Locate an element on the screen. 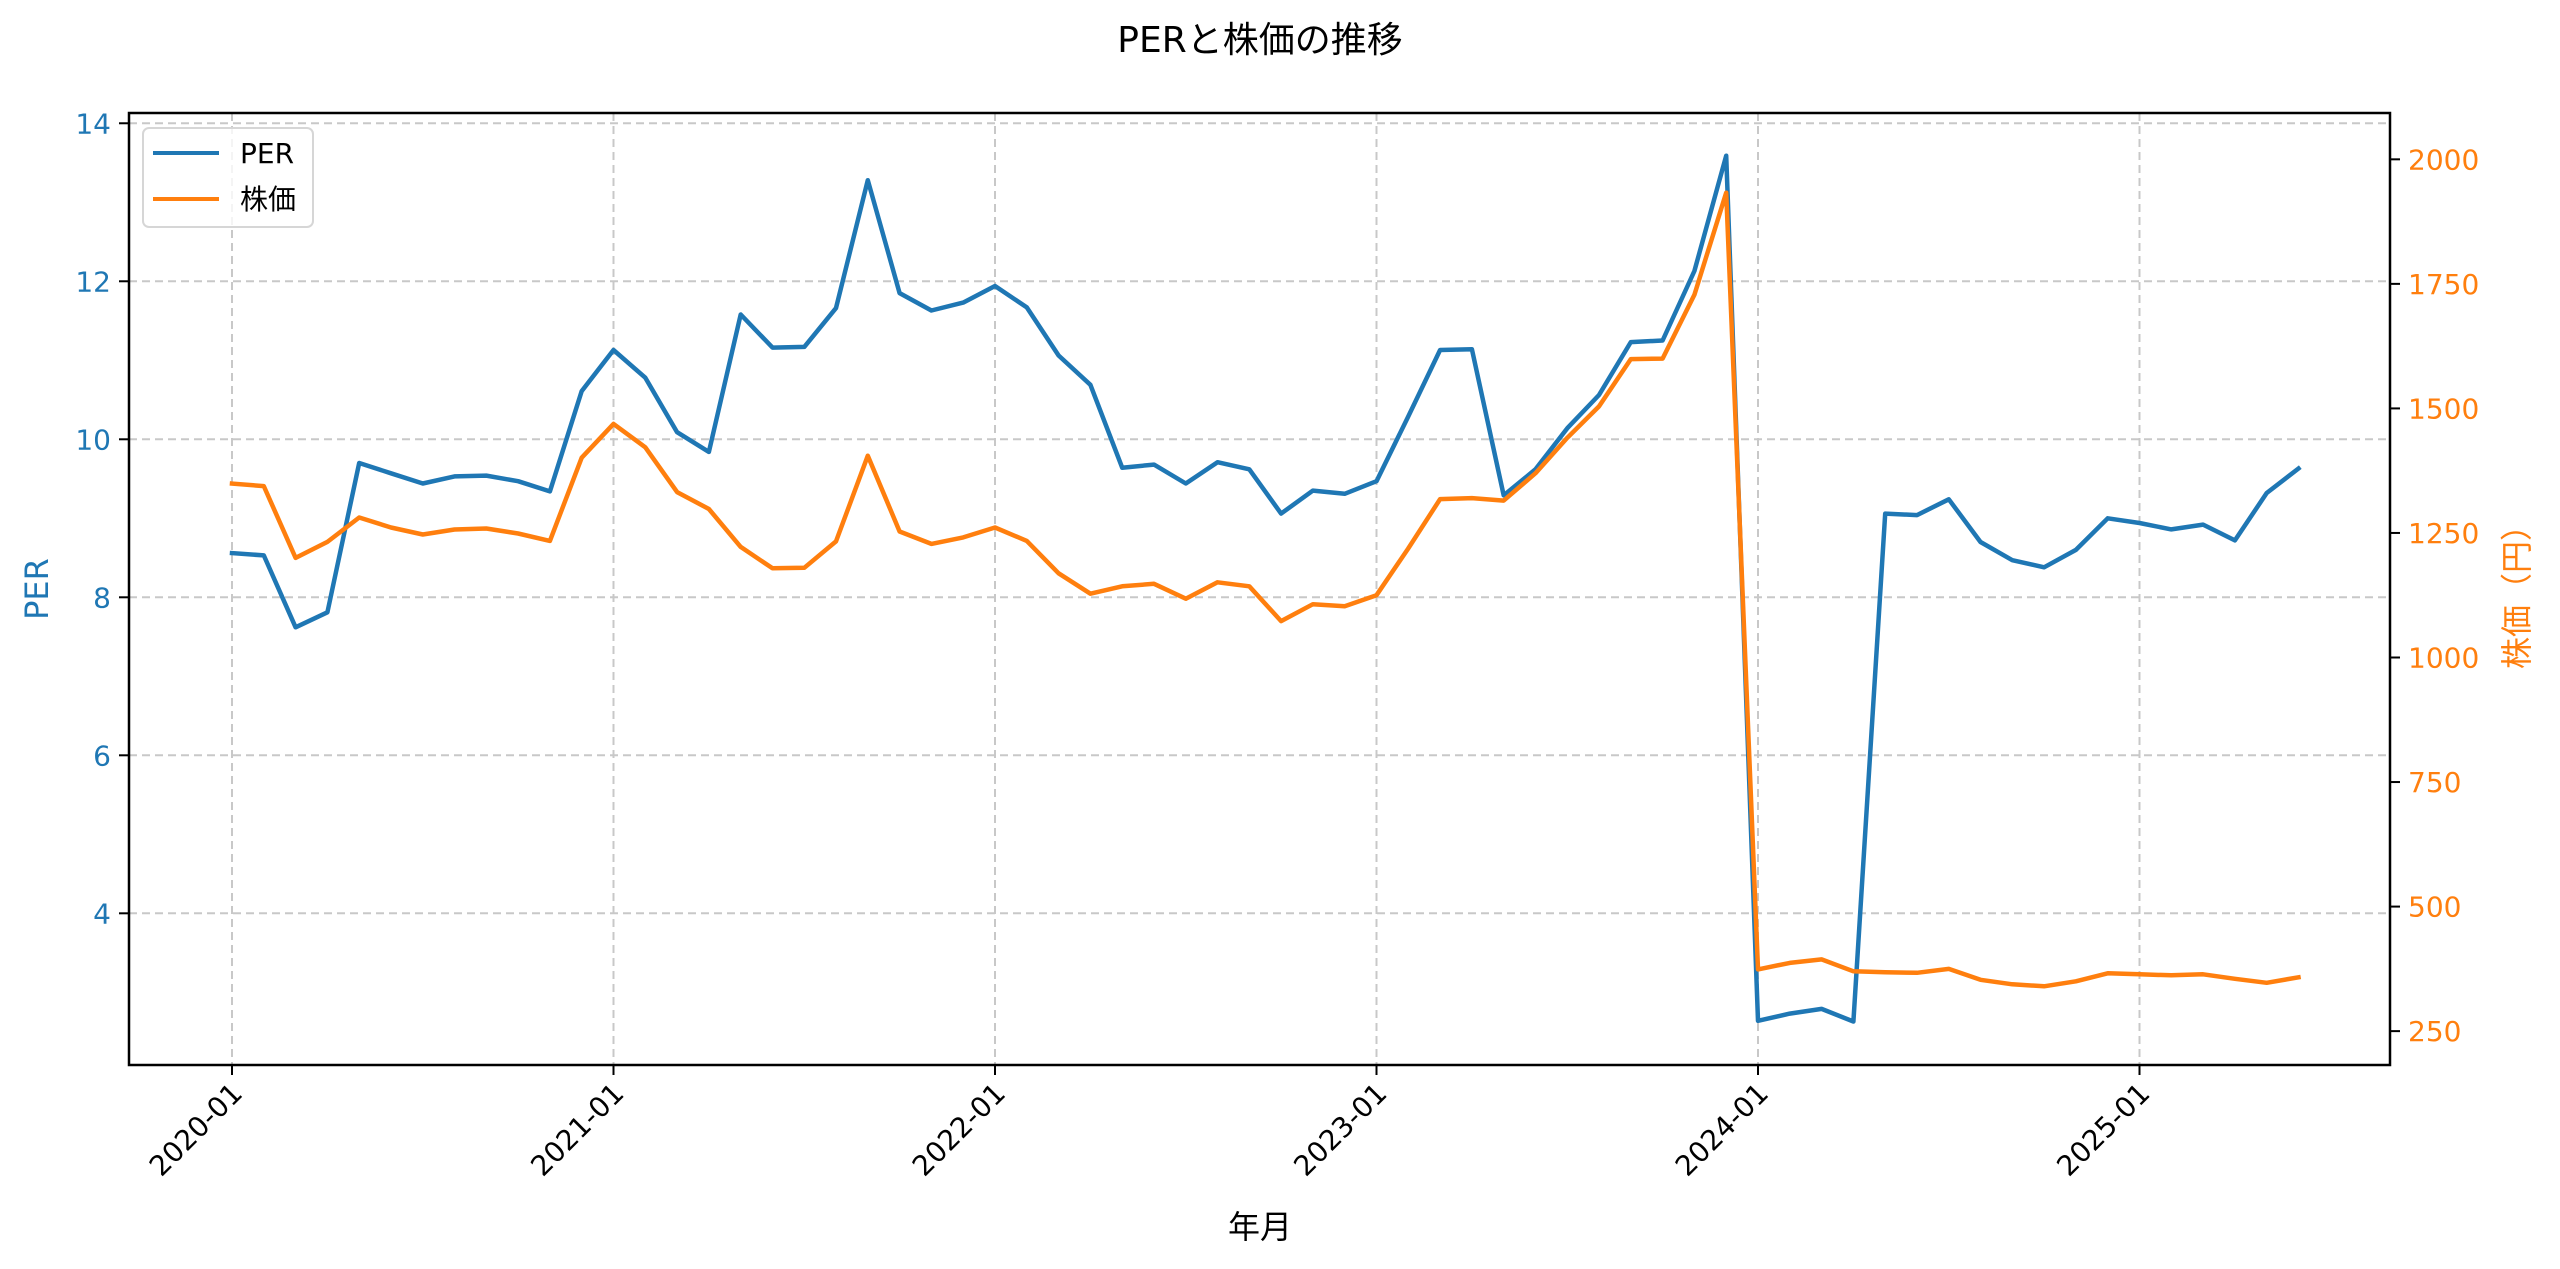  x-tick-label: 2022-01 is located at coordinates (959, 1130).